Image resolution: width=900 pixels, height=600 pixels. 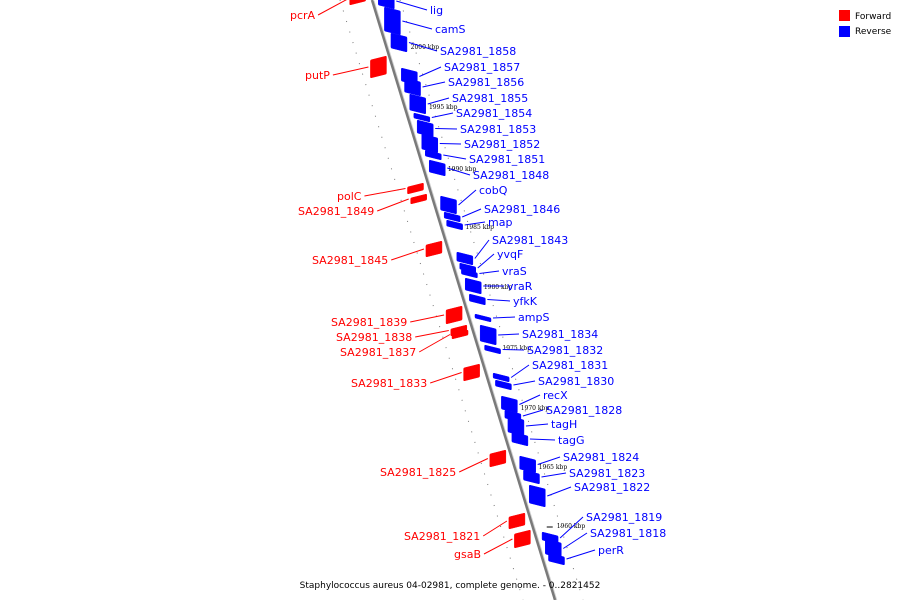 What do you see at coordinates (628, 533) in the screenshot?
I see `reverse-gene-label: SA2981_1818` at bounding box center [628, 533].